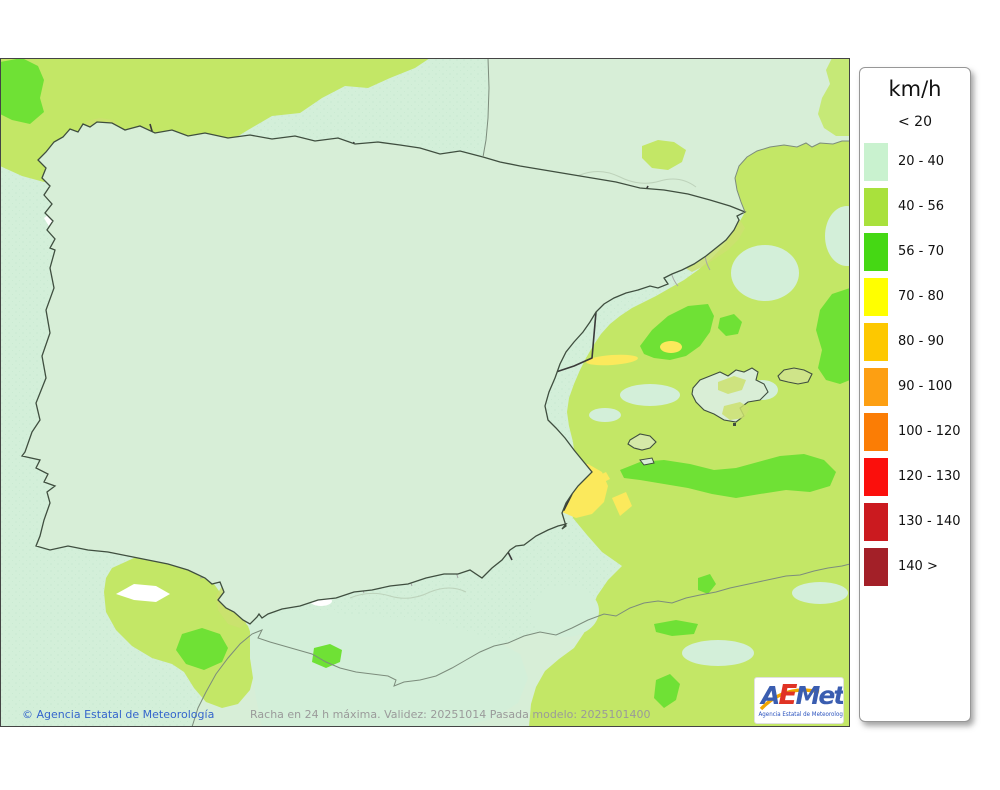 The width and height of the screenshot is (1000, 790). I want to click on logo-letter: t, so click(838, 695).